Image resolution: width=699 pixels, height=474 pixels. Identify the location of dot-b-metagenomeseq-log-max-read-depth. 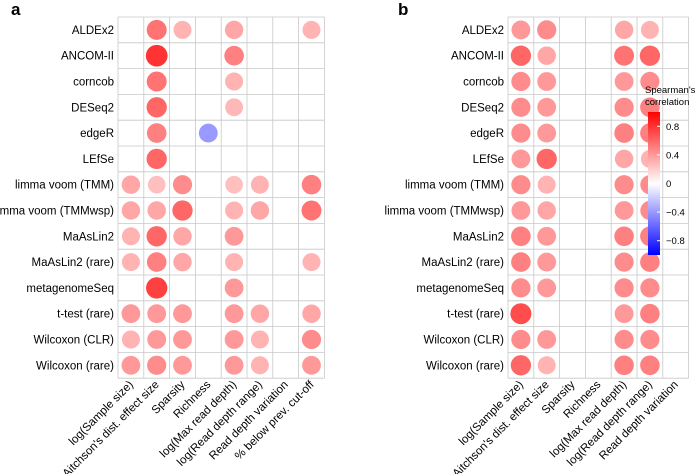
(624, 288).